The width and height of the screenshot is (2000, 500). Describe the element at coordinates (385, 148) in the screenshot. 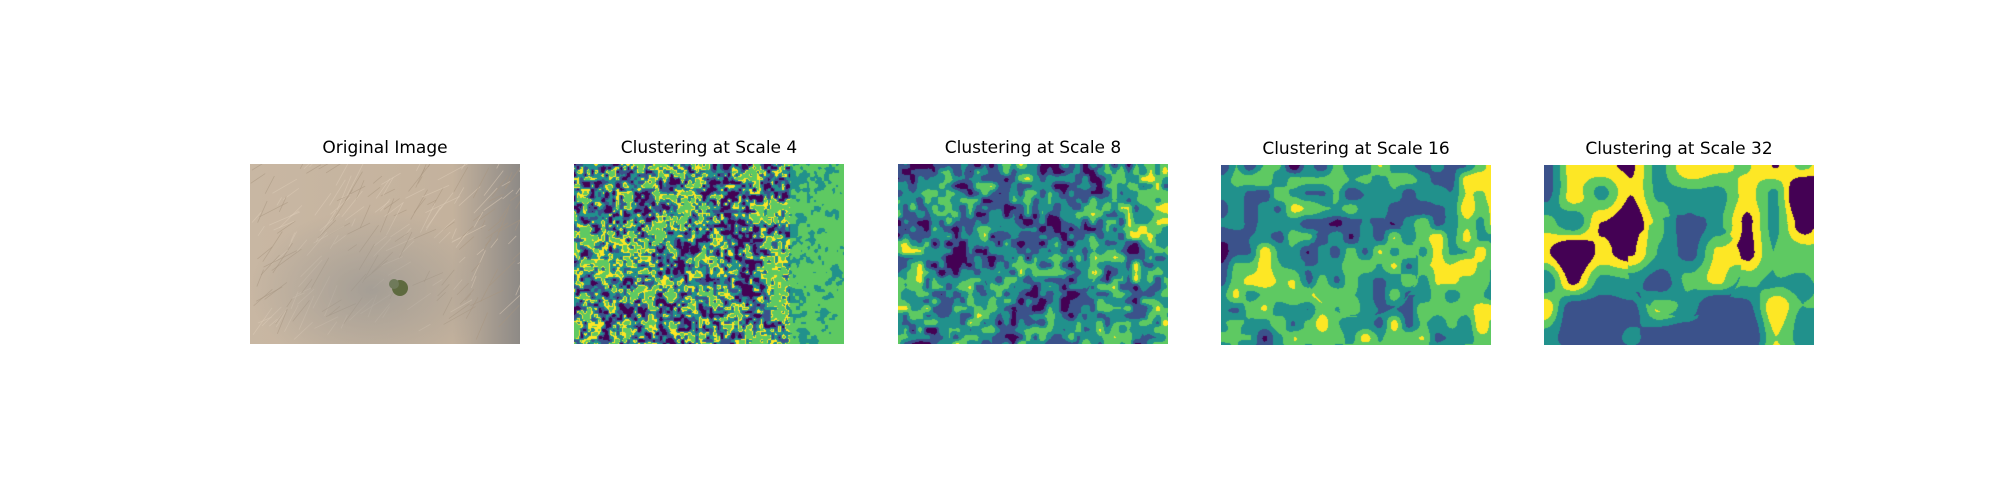

I see `panel-title: Original Image` at that location.